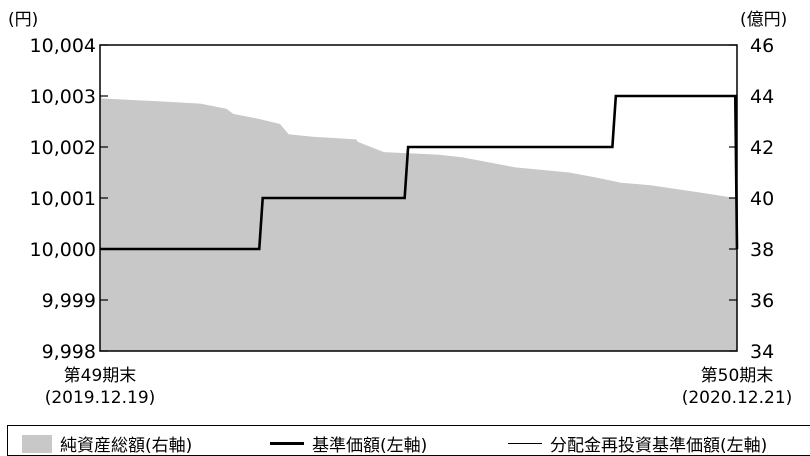 Image resolution: width=810 pixels, height=456 pixels. Describe the element at coordinates (762, 148) in the screenshot. I see `right-tick-label: 42` at that location.